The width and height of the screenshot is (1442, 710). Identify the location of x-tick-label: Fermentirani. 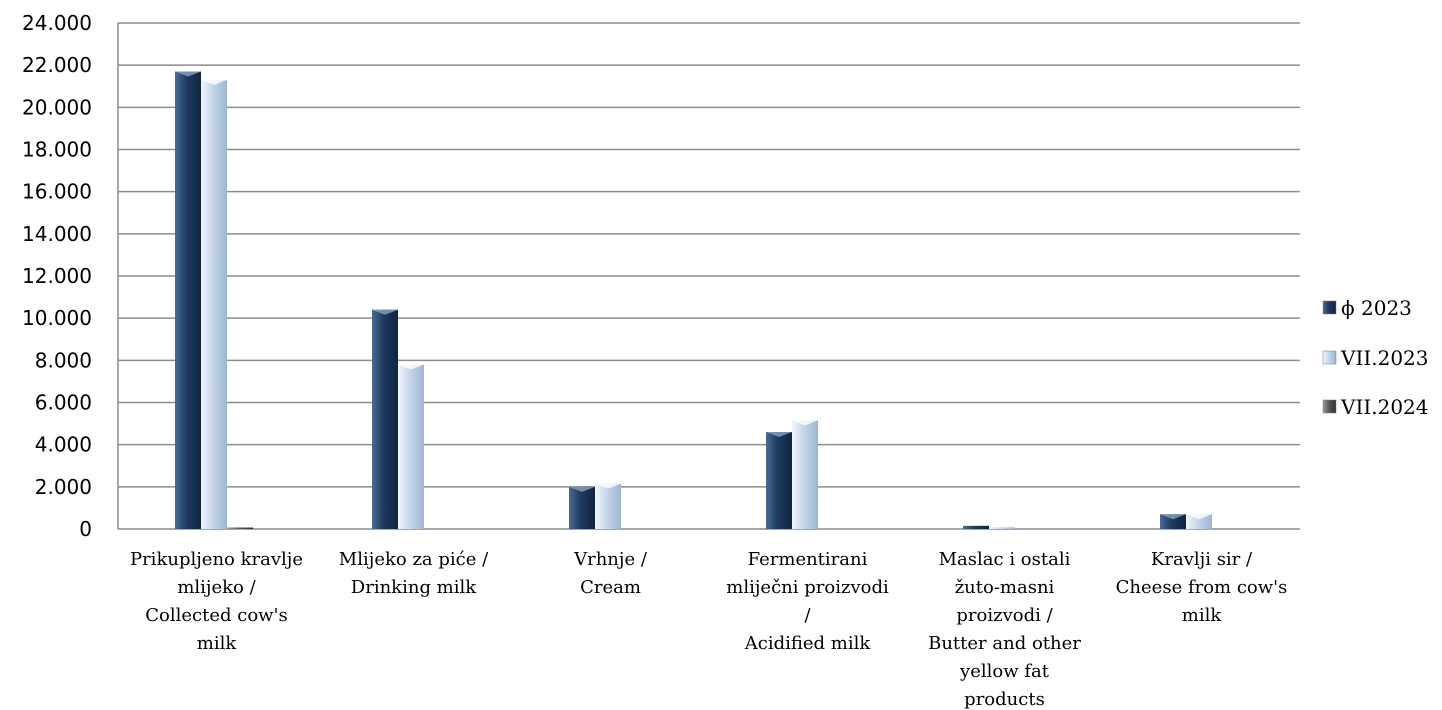
(808, 559).